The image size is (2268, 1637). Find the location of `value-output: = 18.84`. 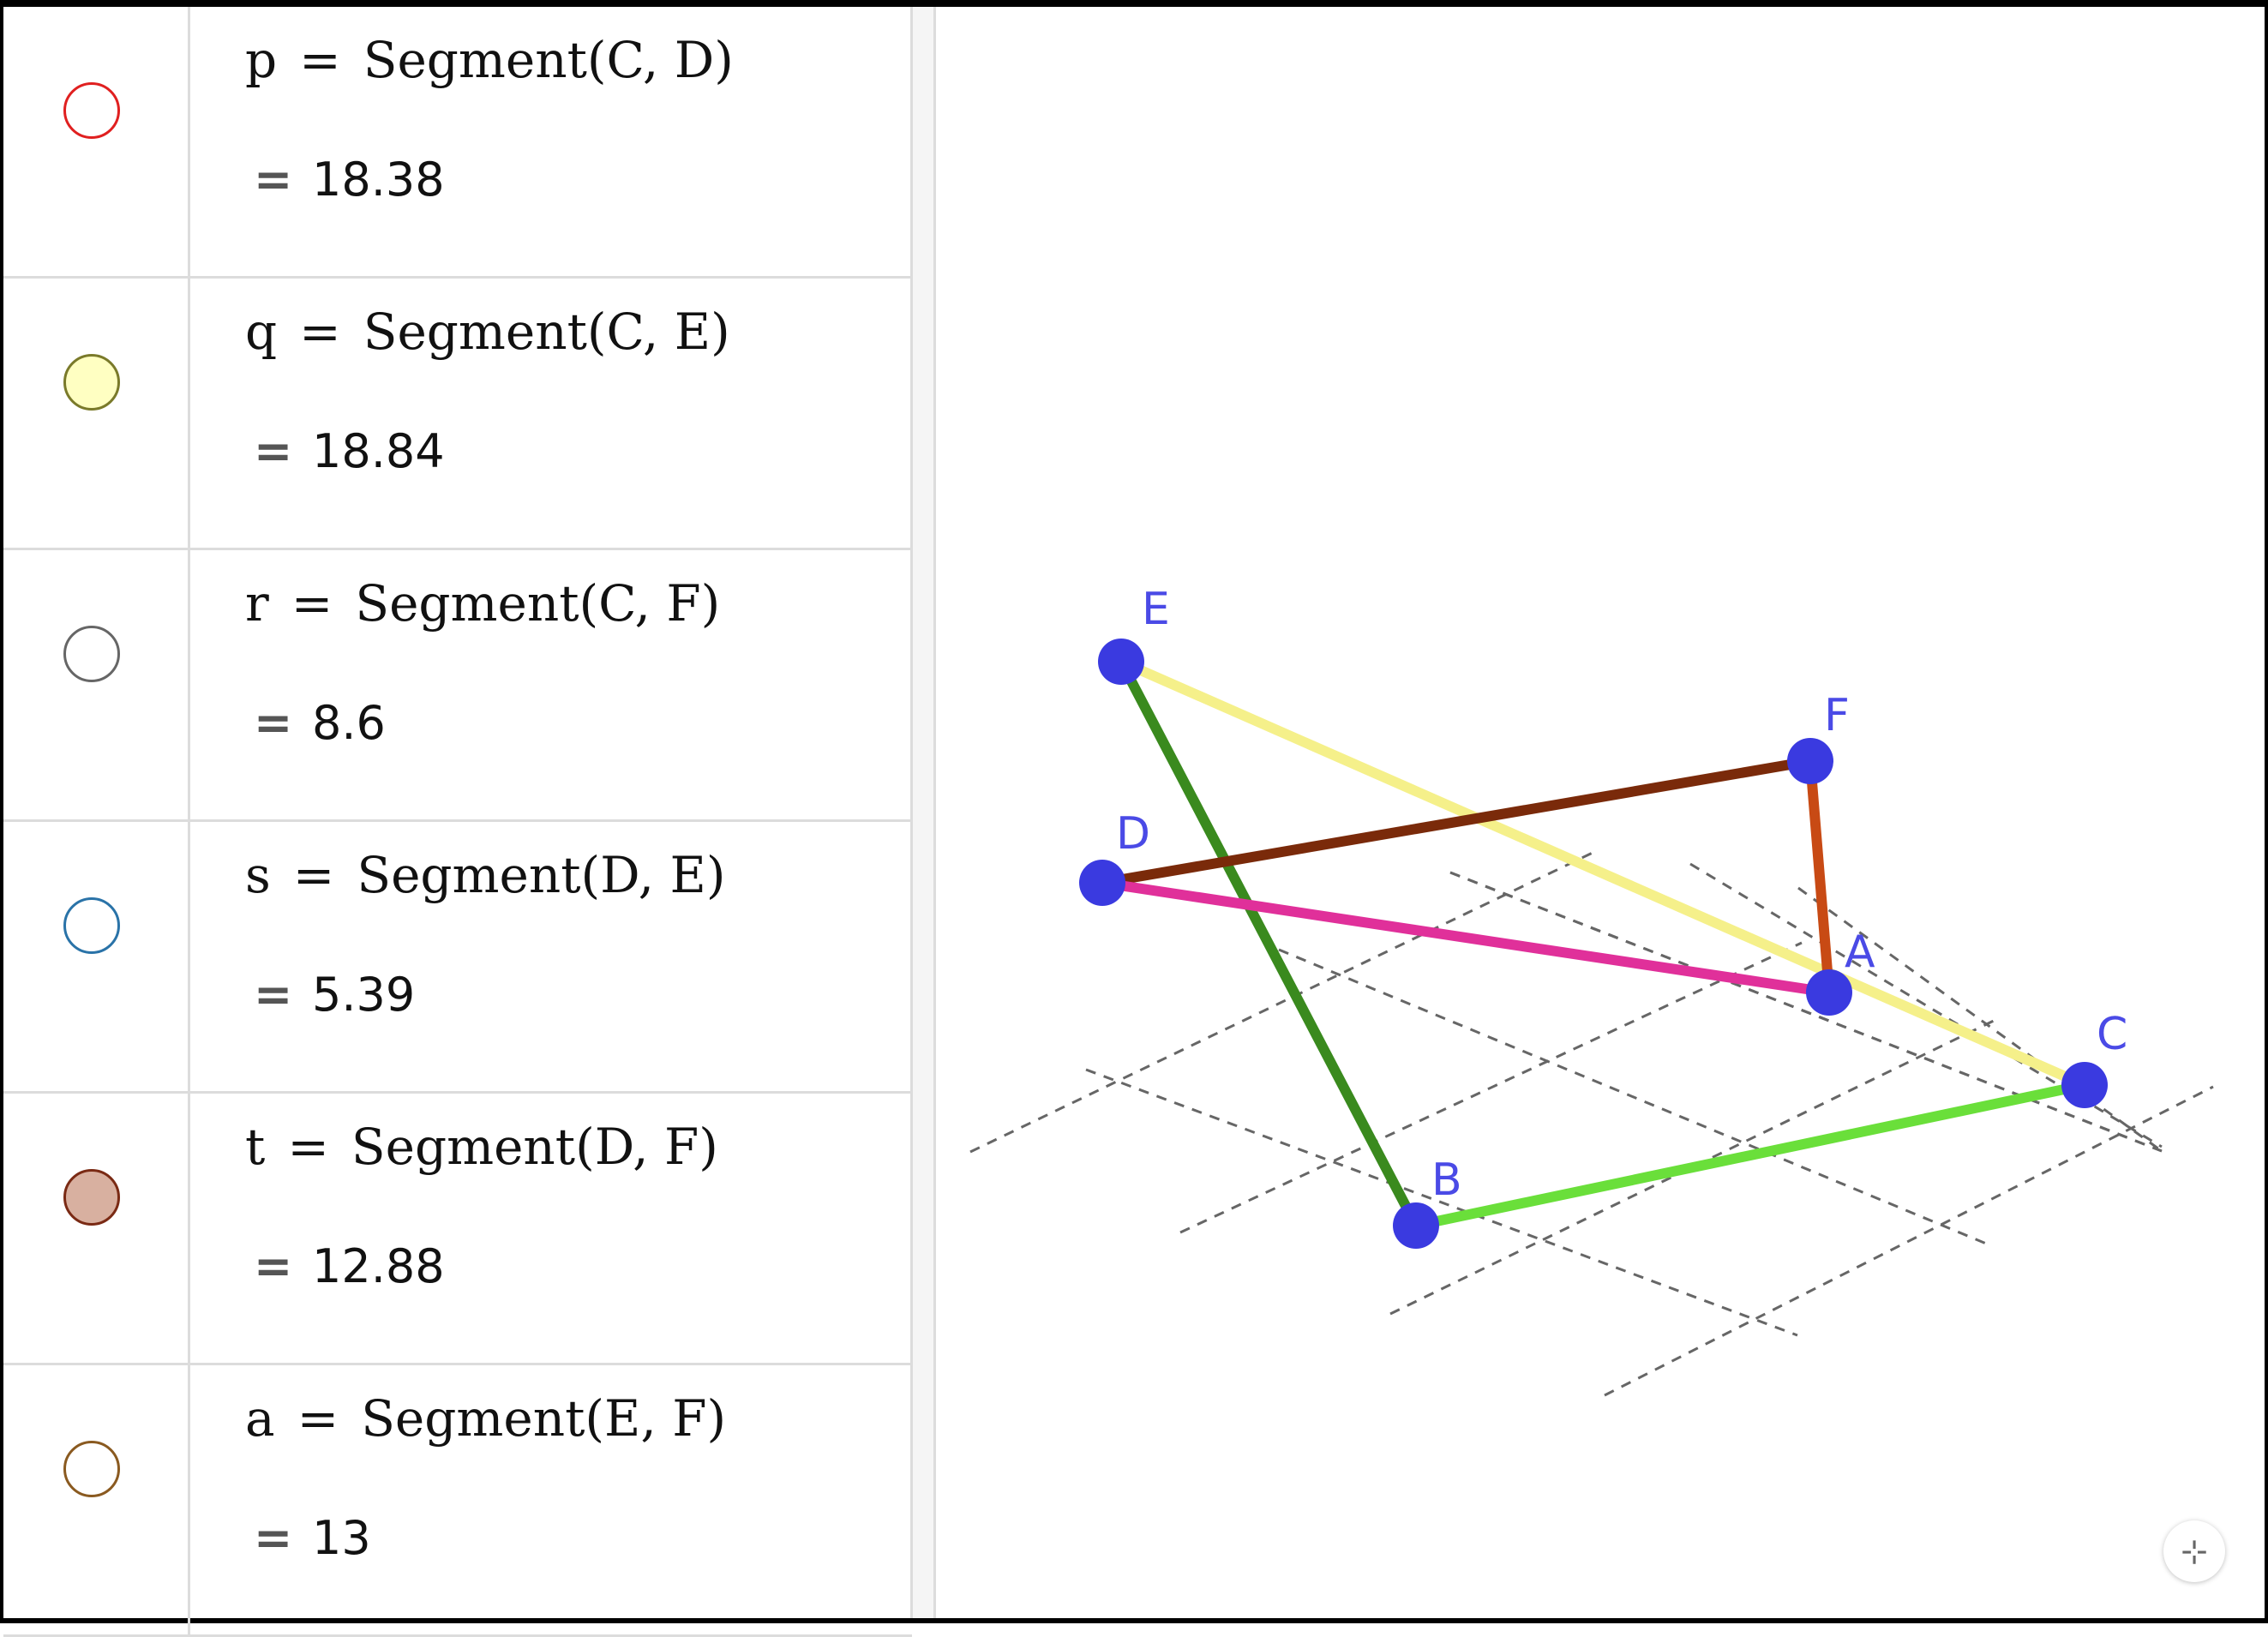

value-output: = 18.84 is located at coordinates (349, 451).